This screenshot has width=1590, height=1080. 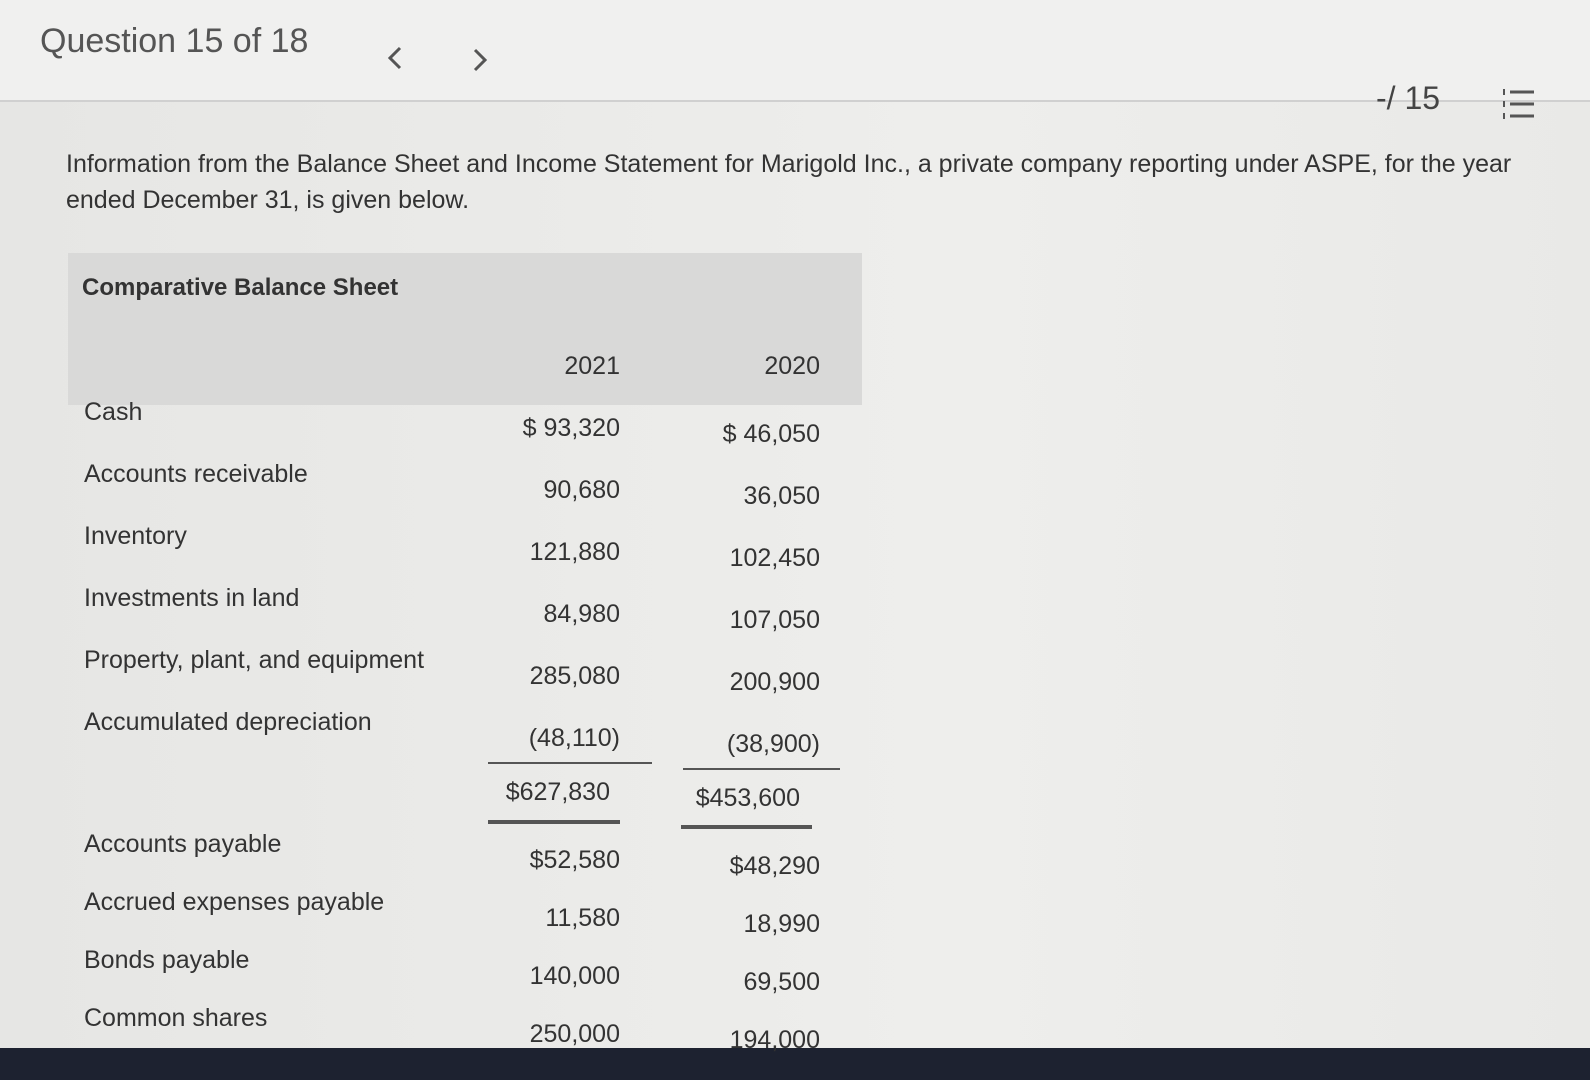 What do you see at coordinates (192, 598) in the screenshot?
I see `row-label: Investments in land` at bounding box center [192, 598].